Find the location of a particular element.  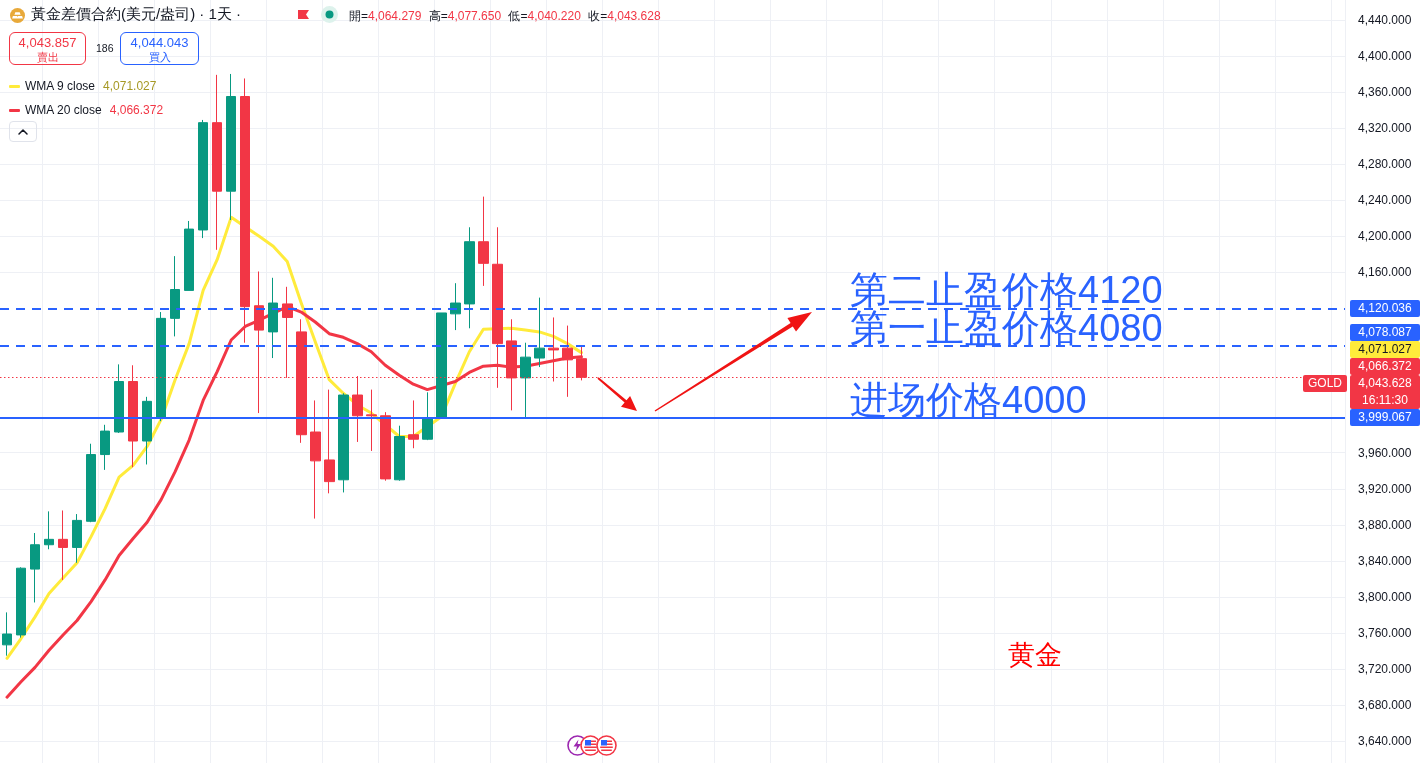

ref-line-label: 第一止盈价格4080 is located at coordinates (1006, 328).